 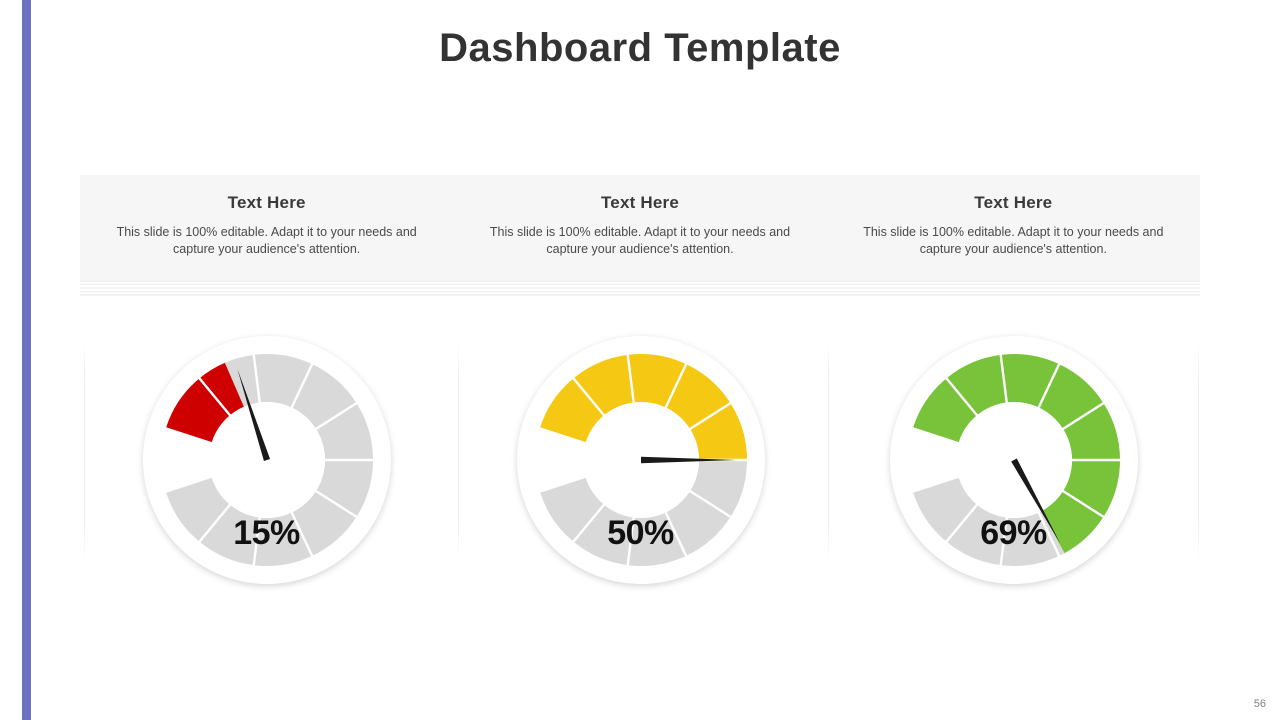 What do you see at coordinates (640, 289) in the screenshot?
I see `decorative-stripes` at bounding box center [640, 289].